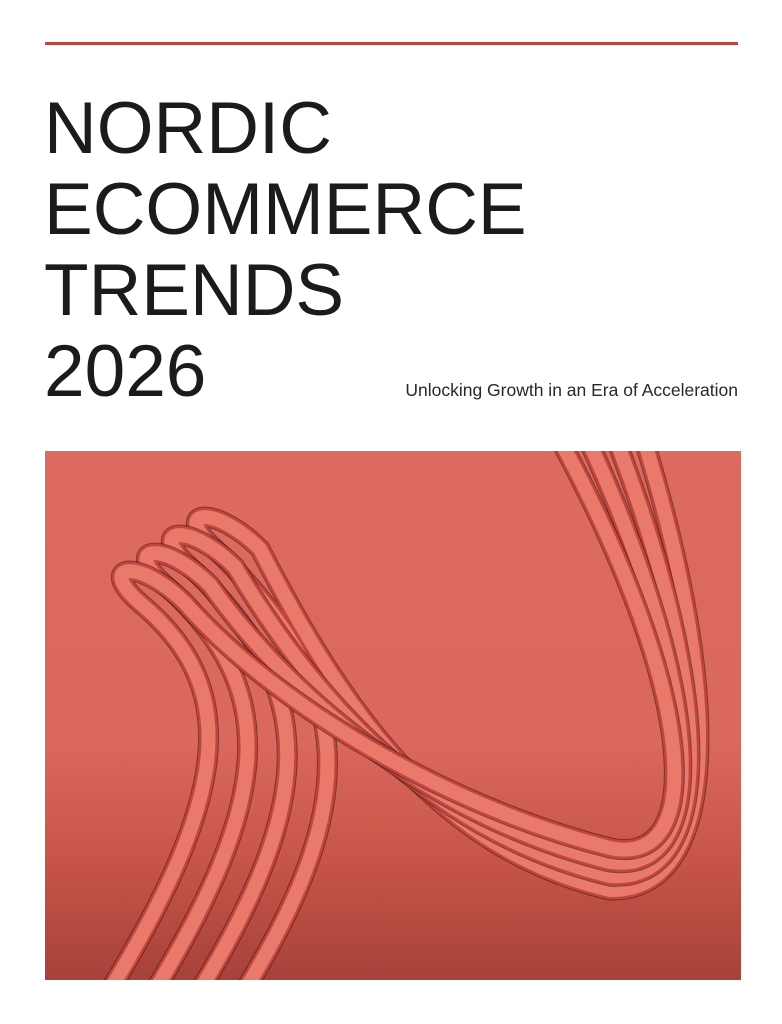  Describe the element at coordinates (194, 290) in the screenshot. I see `title-line-3: TRENDS` at that location.